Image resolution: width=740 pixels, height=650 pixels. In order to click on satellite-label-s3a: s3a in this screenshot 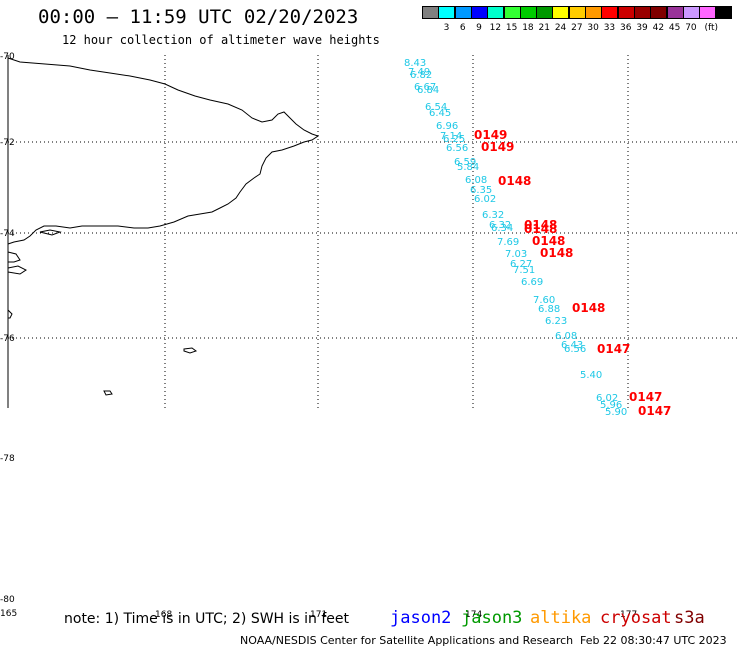, I will do `click(689, 618)`.